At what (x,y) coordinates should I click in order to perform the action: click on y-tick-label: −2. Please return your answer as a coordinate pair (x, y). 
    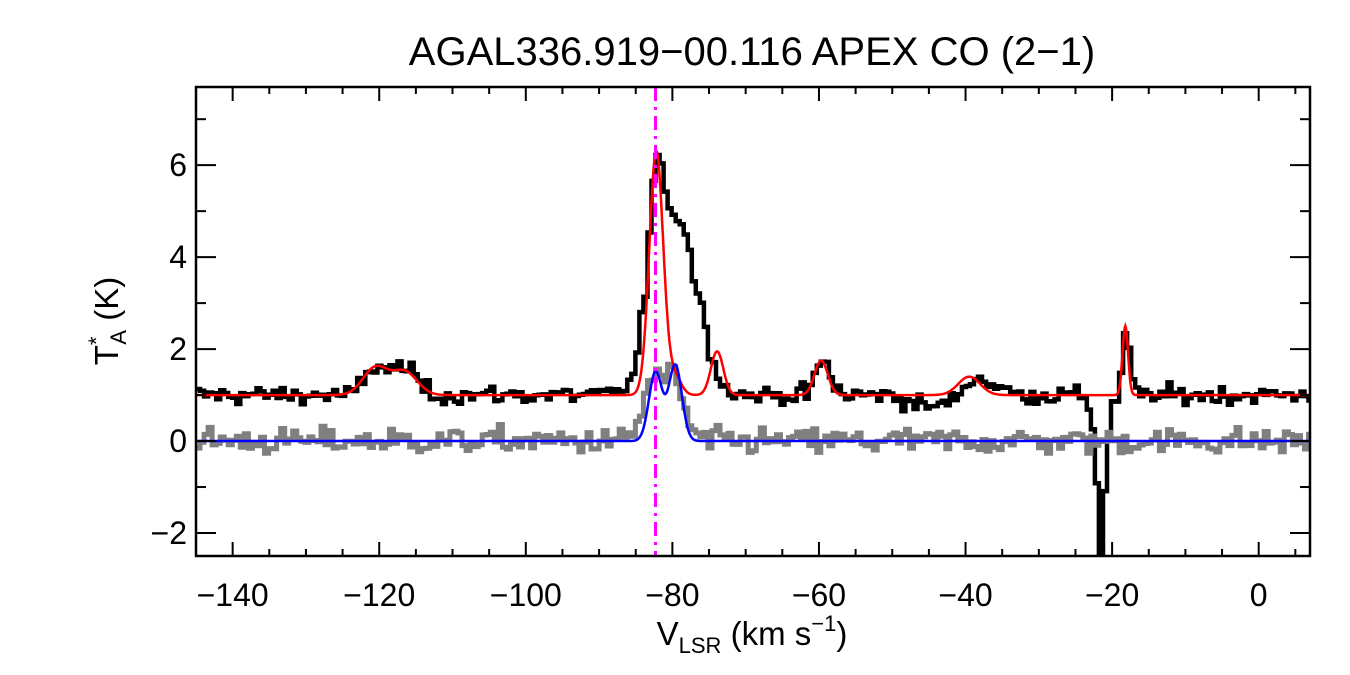
    Looking at the image, I should click on (169, 533).